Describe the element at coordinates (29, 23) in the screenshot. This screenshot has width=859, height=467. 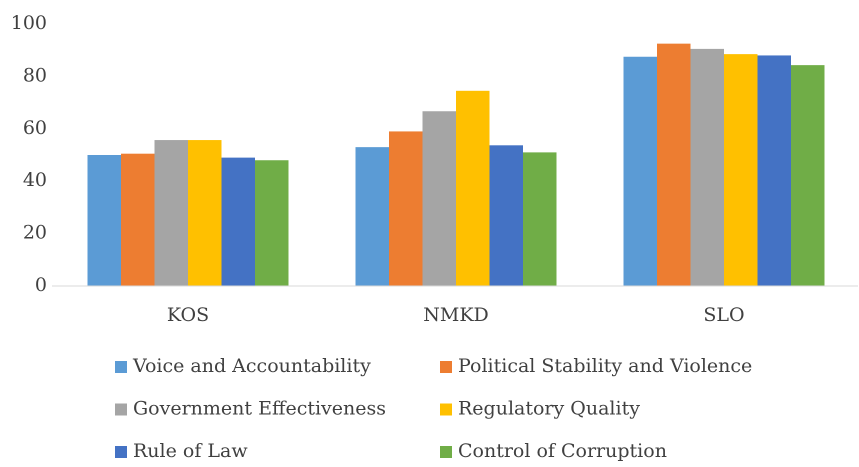
I see `y-tick-label: 100` at that location.